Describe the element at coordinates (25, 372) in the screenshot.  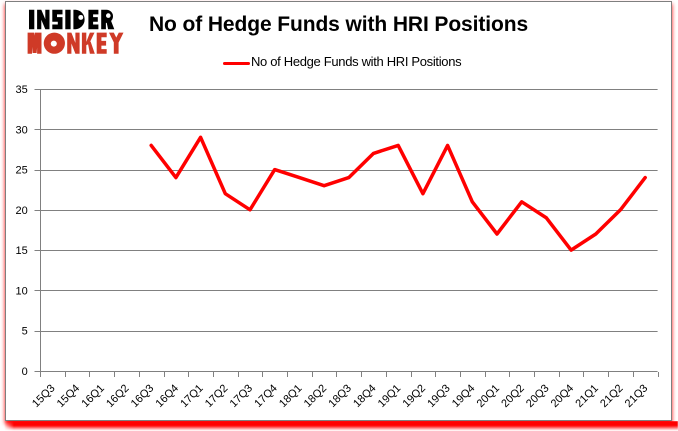
I see `svg-text: 0` at that location.